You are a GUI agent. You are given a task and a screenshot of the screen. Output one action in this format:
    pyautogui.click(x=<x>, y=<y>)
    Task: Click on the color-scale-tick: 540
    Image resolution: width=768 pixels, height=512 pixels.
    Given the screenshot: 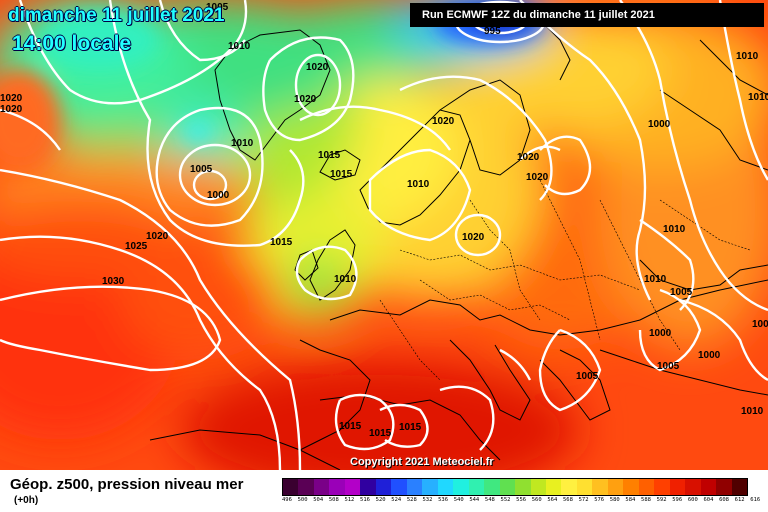 What is the action you would take?
    pyautogui.click(x=458, y=500)
    